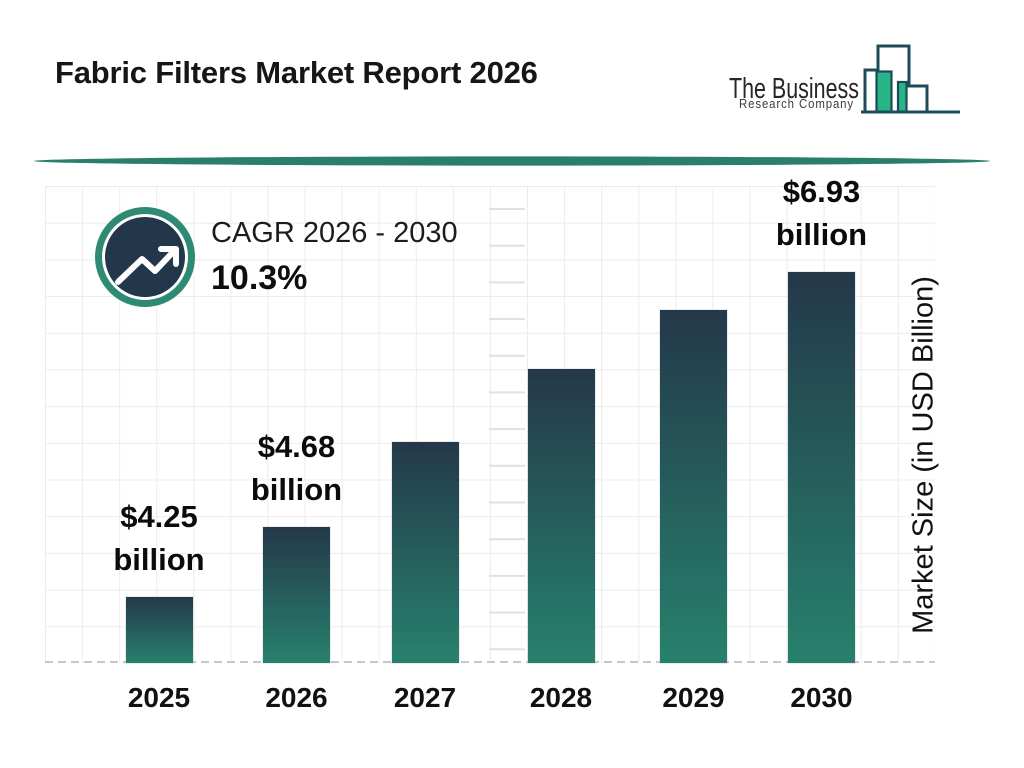  What do you see at coordinates (821, 467) in the screenshot?
I see `bar-2030` at bounding box center [821, 467].